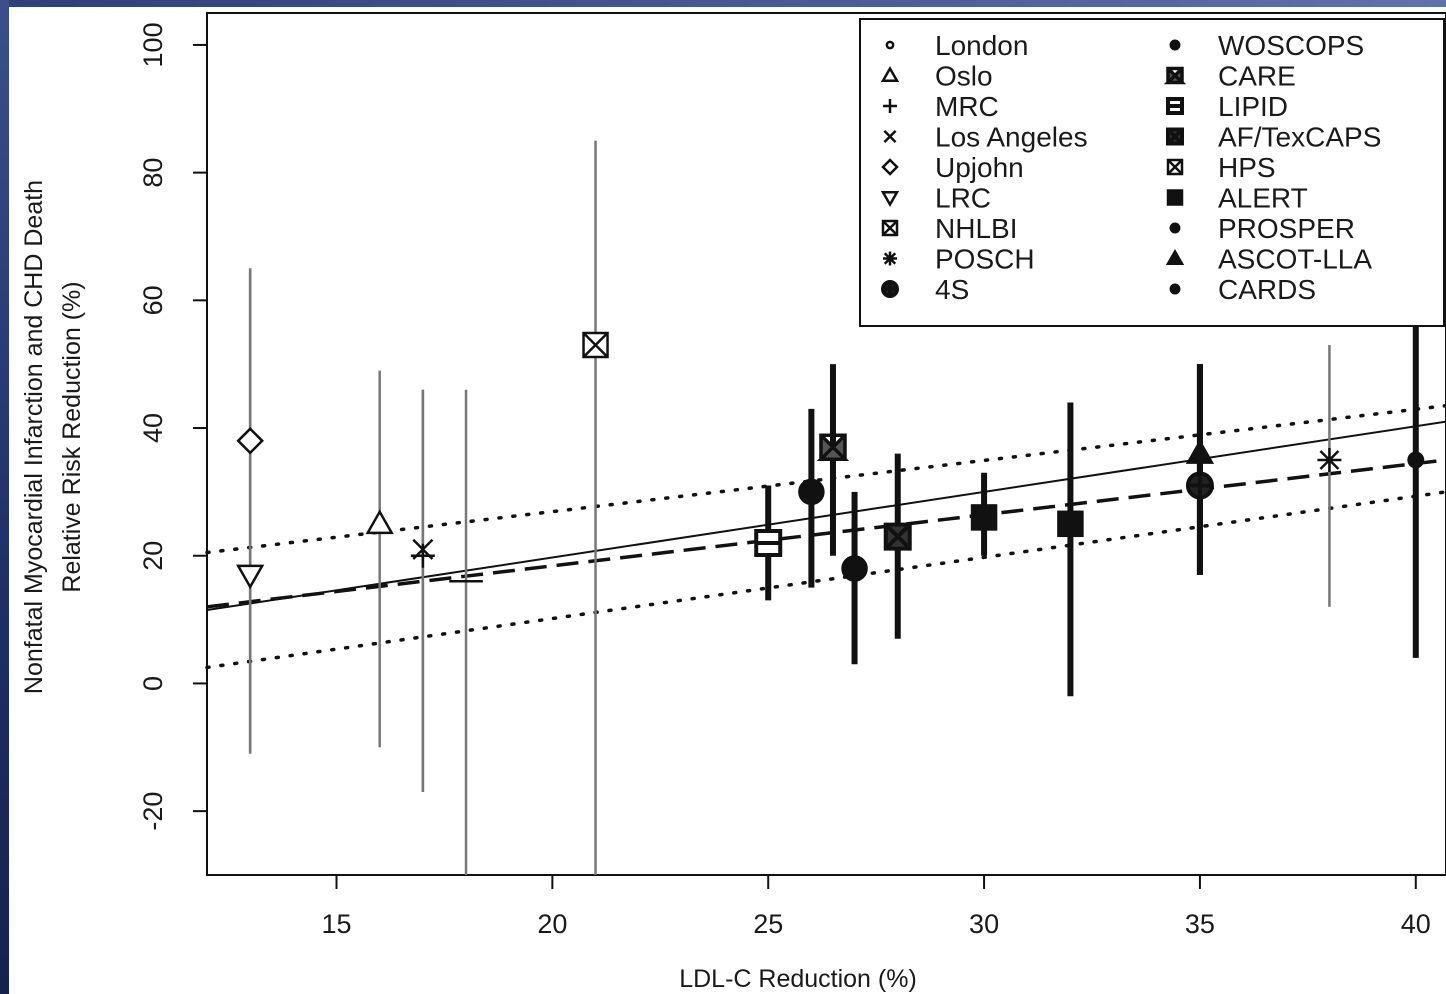  What do you see at coordinates (1200, 924) in the screenshot?
I see `x-tick-label: 35` at bounding box center [1200, 924].